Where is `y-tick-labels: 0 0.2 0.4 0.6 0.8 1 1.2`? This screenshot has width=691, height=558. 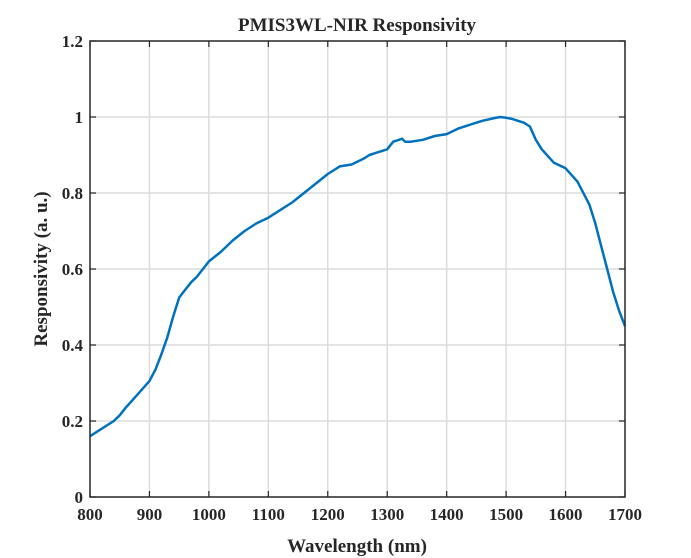 y-tick-labels: 0 0.2 0.4 0.6 0.8 1 1.2 is located at coordinates (73, 269).